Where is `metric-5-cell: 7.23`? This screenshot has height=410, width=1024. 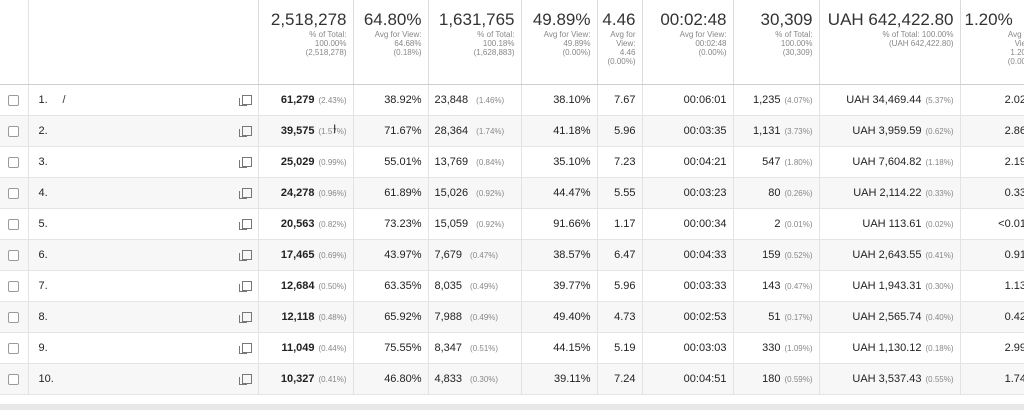 metric-5-cell: 7.23 is located at coordinates (619, 162).